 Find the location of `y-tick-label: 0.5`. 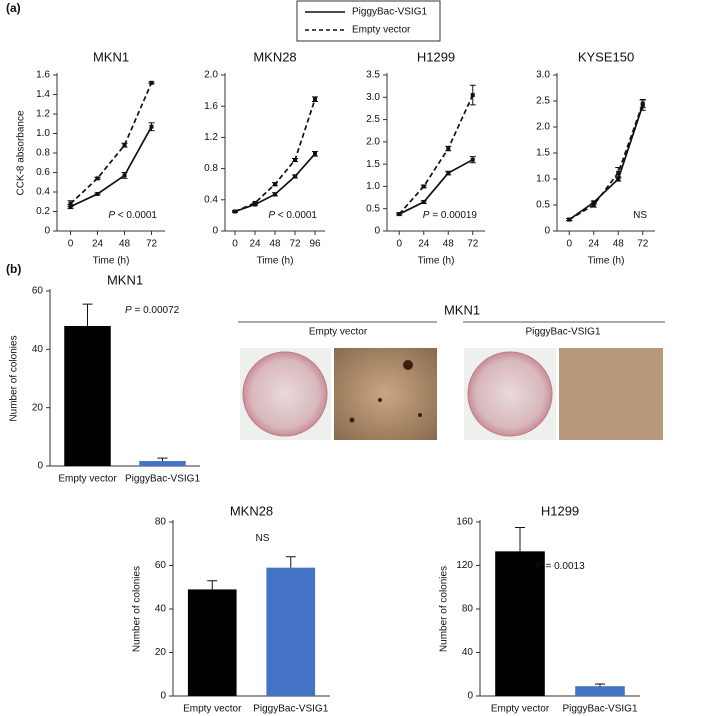

y-tick-label: 0.5 is located at coordinates (373, 208).